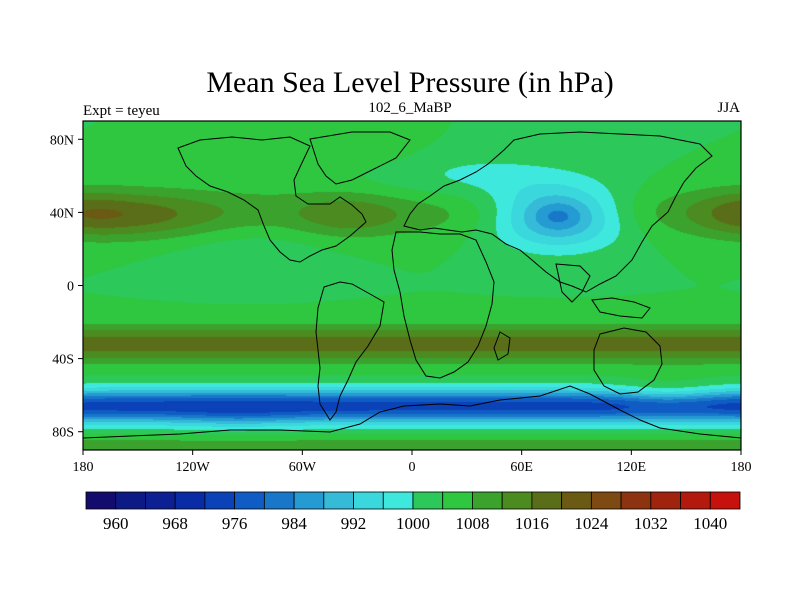  I want to click on x-tick-label: 120W, so click(193, 467).